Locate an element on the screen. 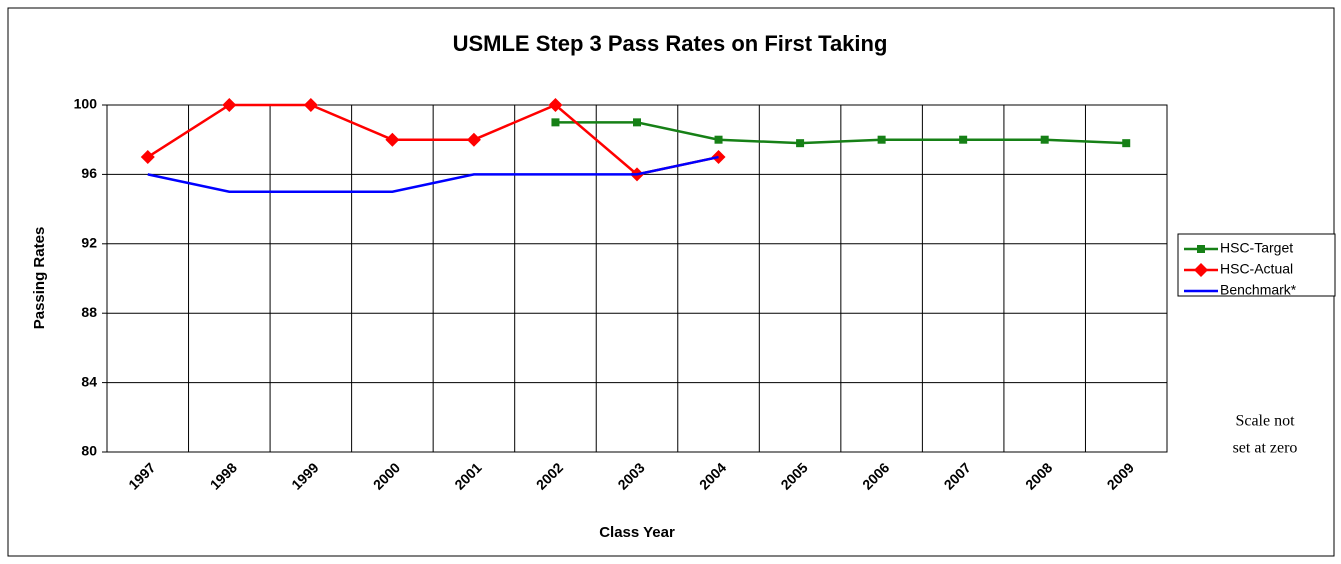  y-tick-label: 96 is located at coordinates (89, 173).